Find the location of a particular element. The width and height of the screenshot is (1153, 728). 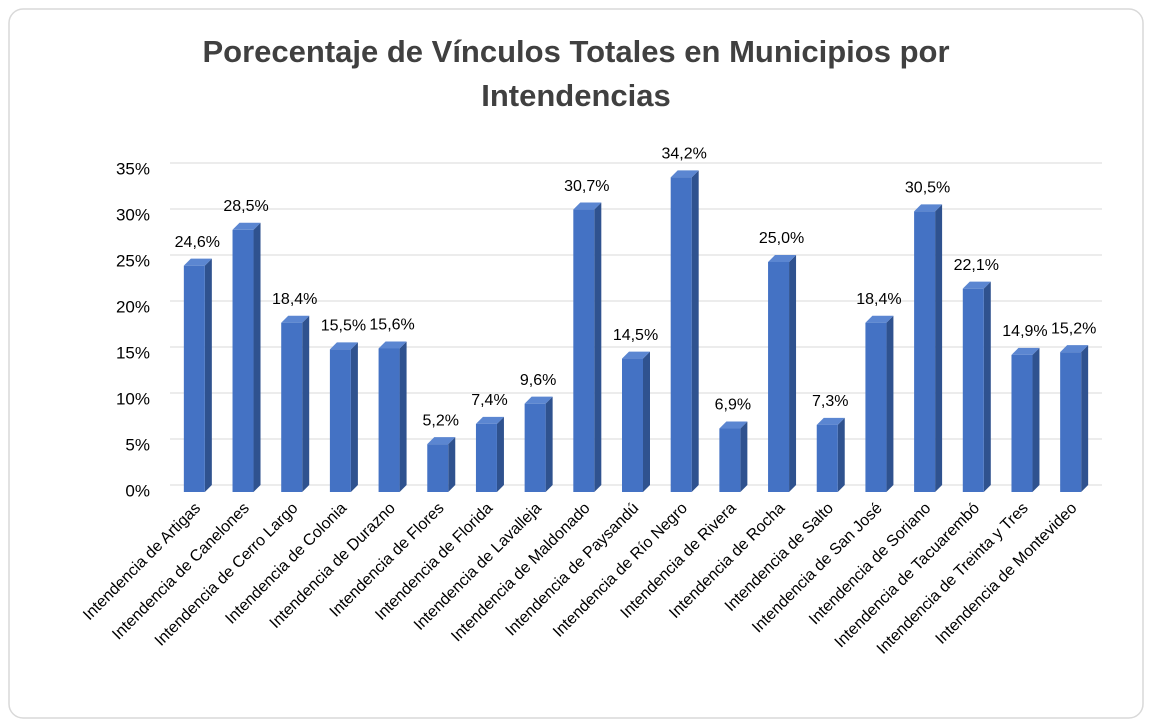

y-tick-label: 20% is located at coordinates (133, 306).